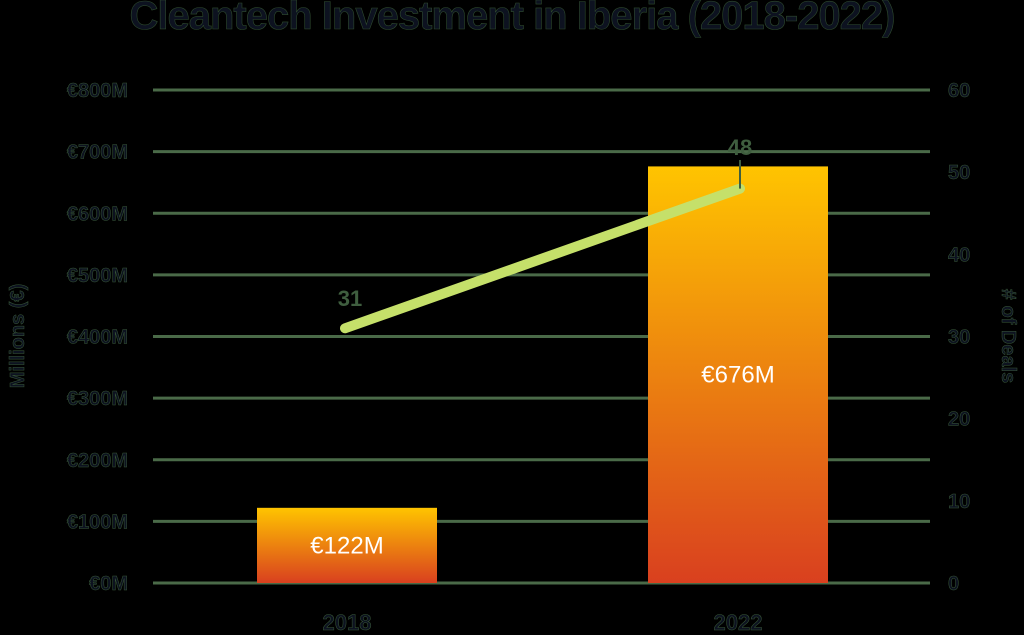 The image size is (1024, 635). I want to click on left-tick-label: €300M, so click(97, 399).